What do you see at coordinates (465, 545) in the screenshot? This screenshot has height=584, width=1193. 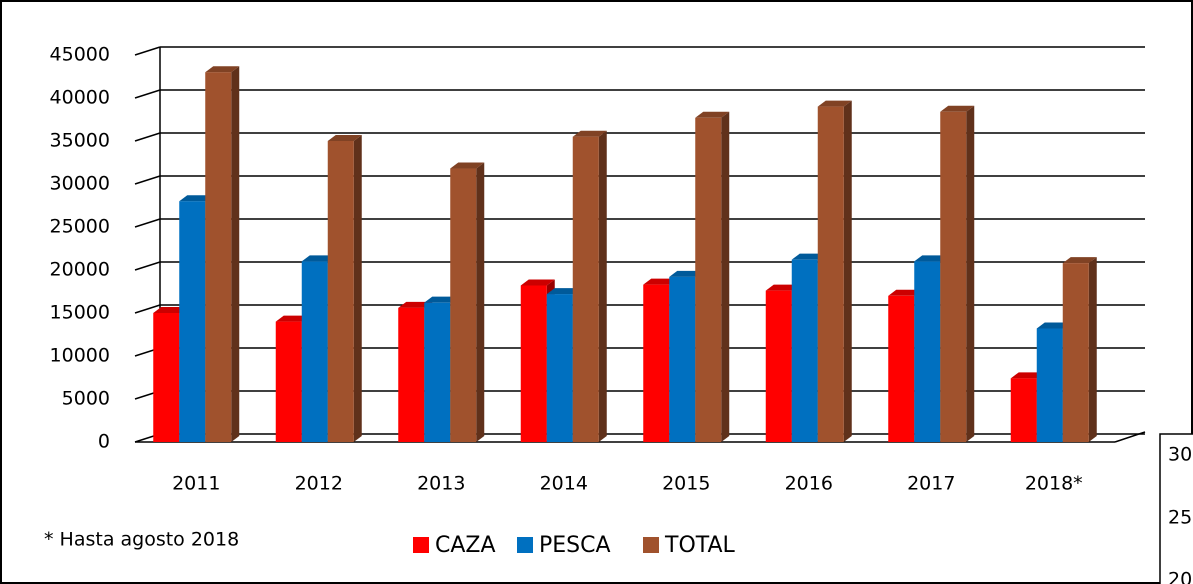 I see `legend-label: CAZA` at bounding box center [465, 545].